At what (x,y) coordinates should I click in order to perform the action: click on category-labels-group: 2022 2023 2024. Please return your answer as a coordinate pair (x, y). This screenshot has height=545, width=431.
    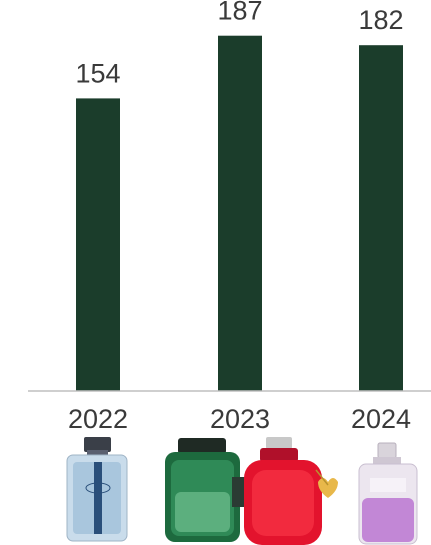
    Looking at the image, I should click on (239, 419).